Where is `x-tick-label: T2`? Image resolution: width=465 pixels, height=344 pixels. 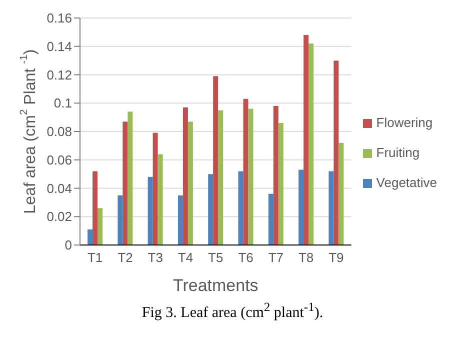 x-tick-label: T2 is located at coordinates (125, 258).